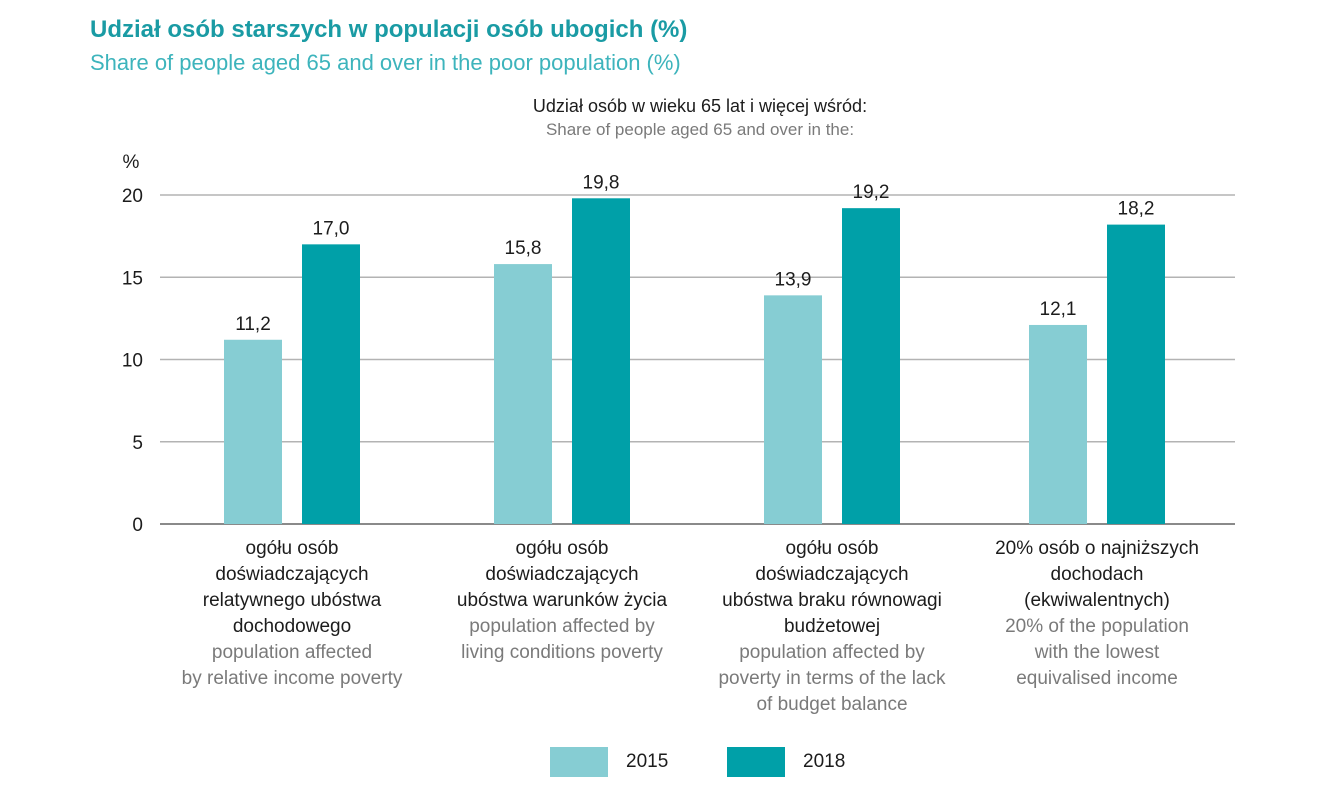 The width and height of the screenshot is (1325, 800). Describe the element at coordinates (523, 248) in the screenshot. I see `data-label-2015-2: 15,8` at that location.